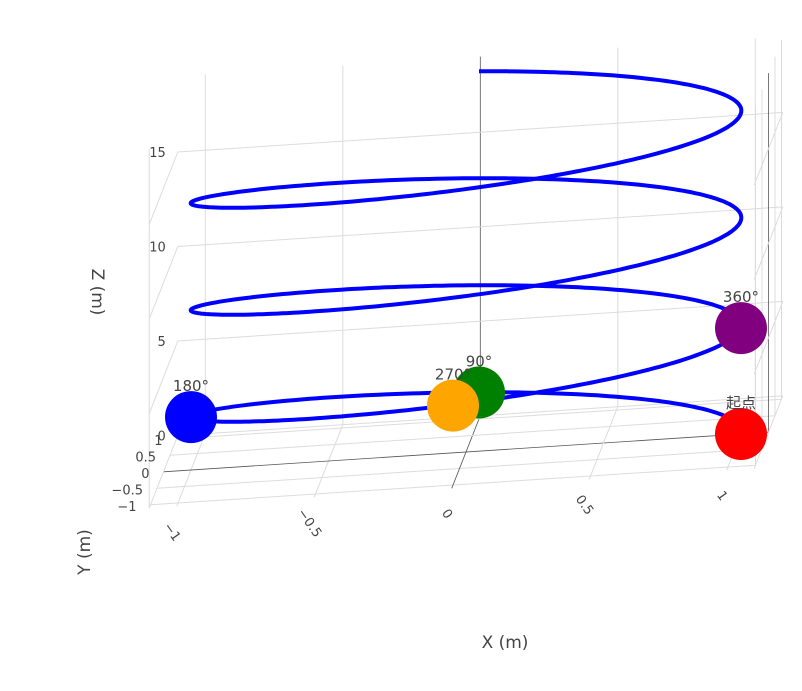  I want to click on y-tick-label: 0.5, so click(145, 457).